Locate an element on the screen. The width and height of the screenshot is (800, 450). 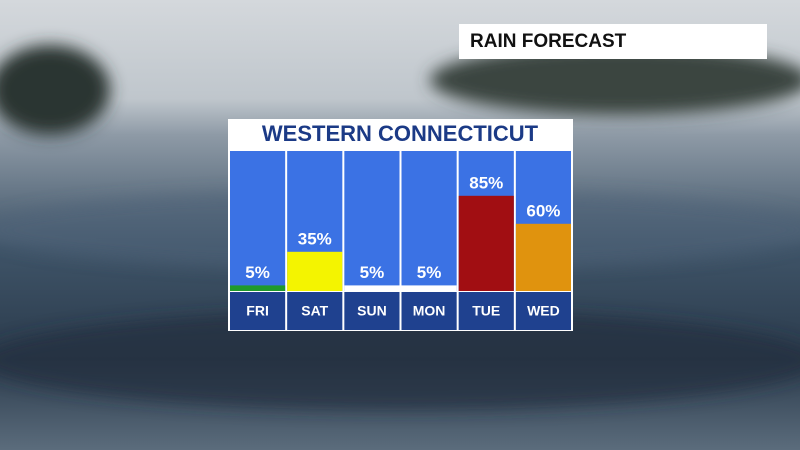
value-label: 85% is located at coordinates (486, 182).